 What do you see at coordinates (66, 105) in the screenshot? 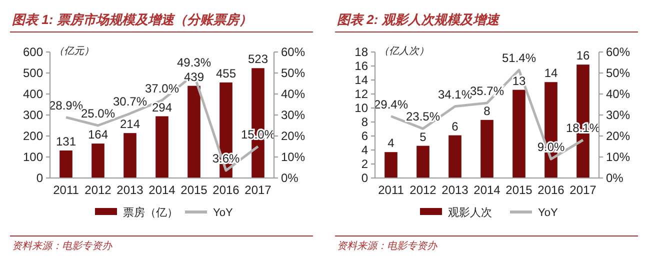
I see `data-label: 28.9%` at bounding box center [66, 105].